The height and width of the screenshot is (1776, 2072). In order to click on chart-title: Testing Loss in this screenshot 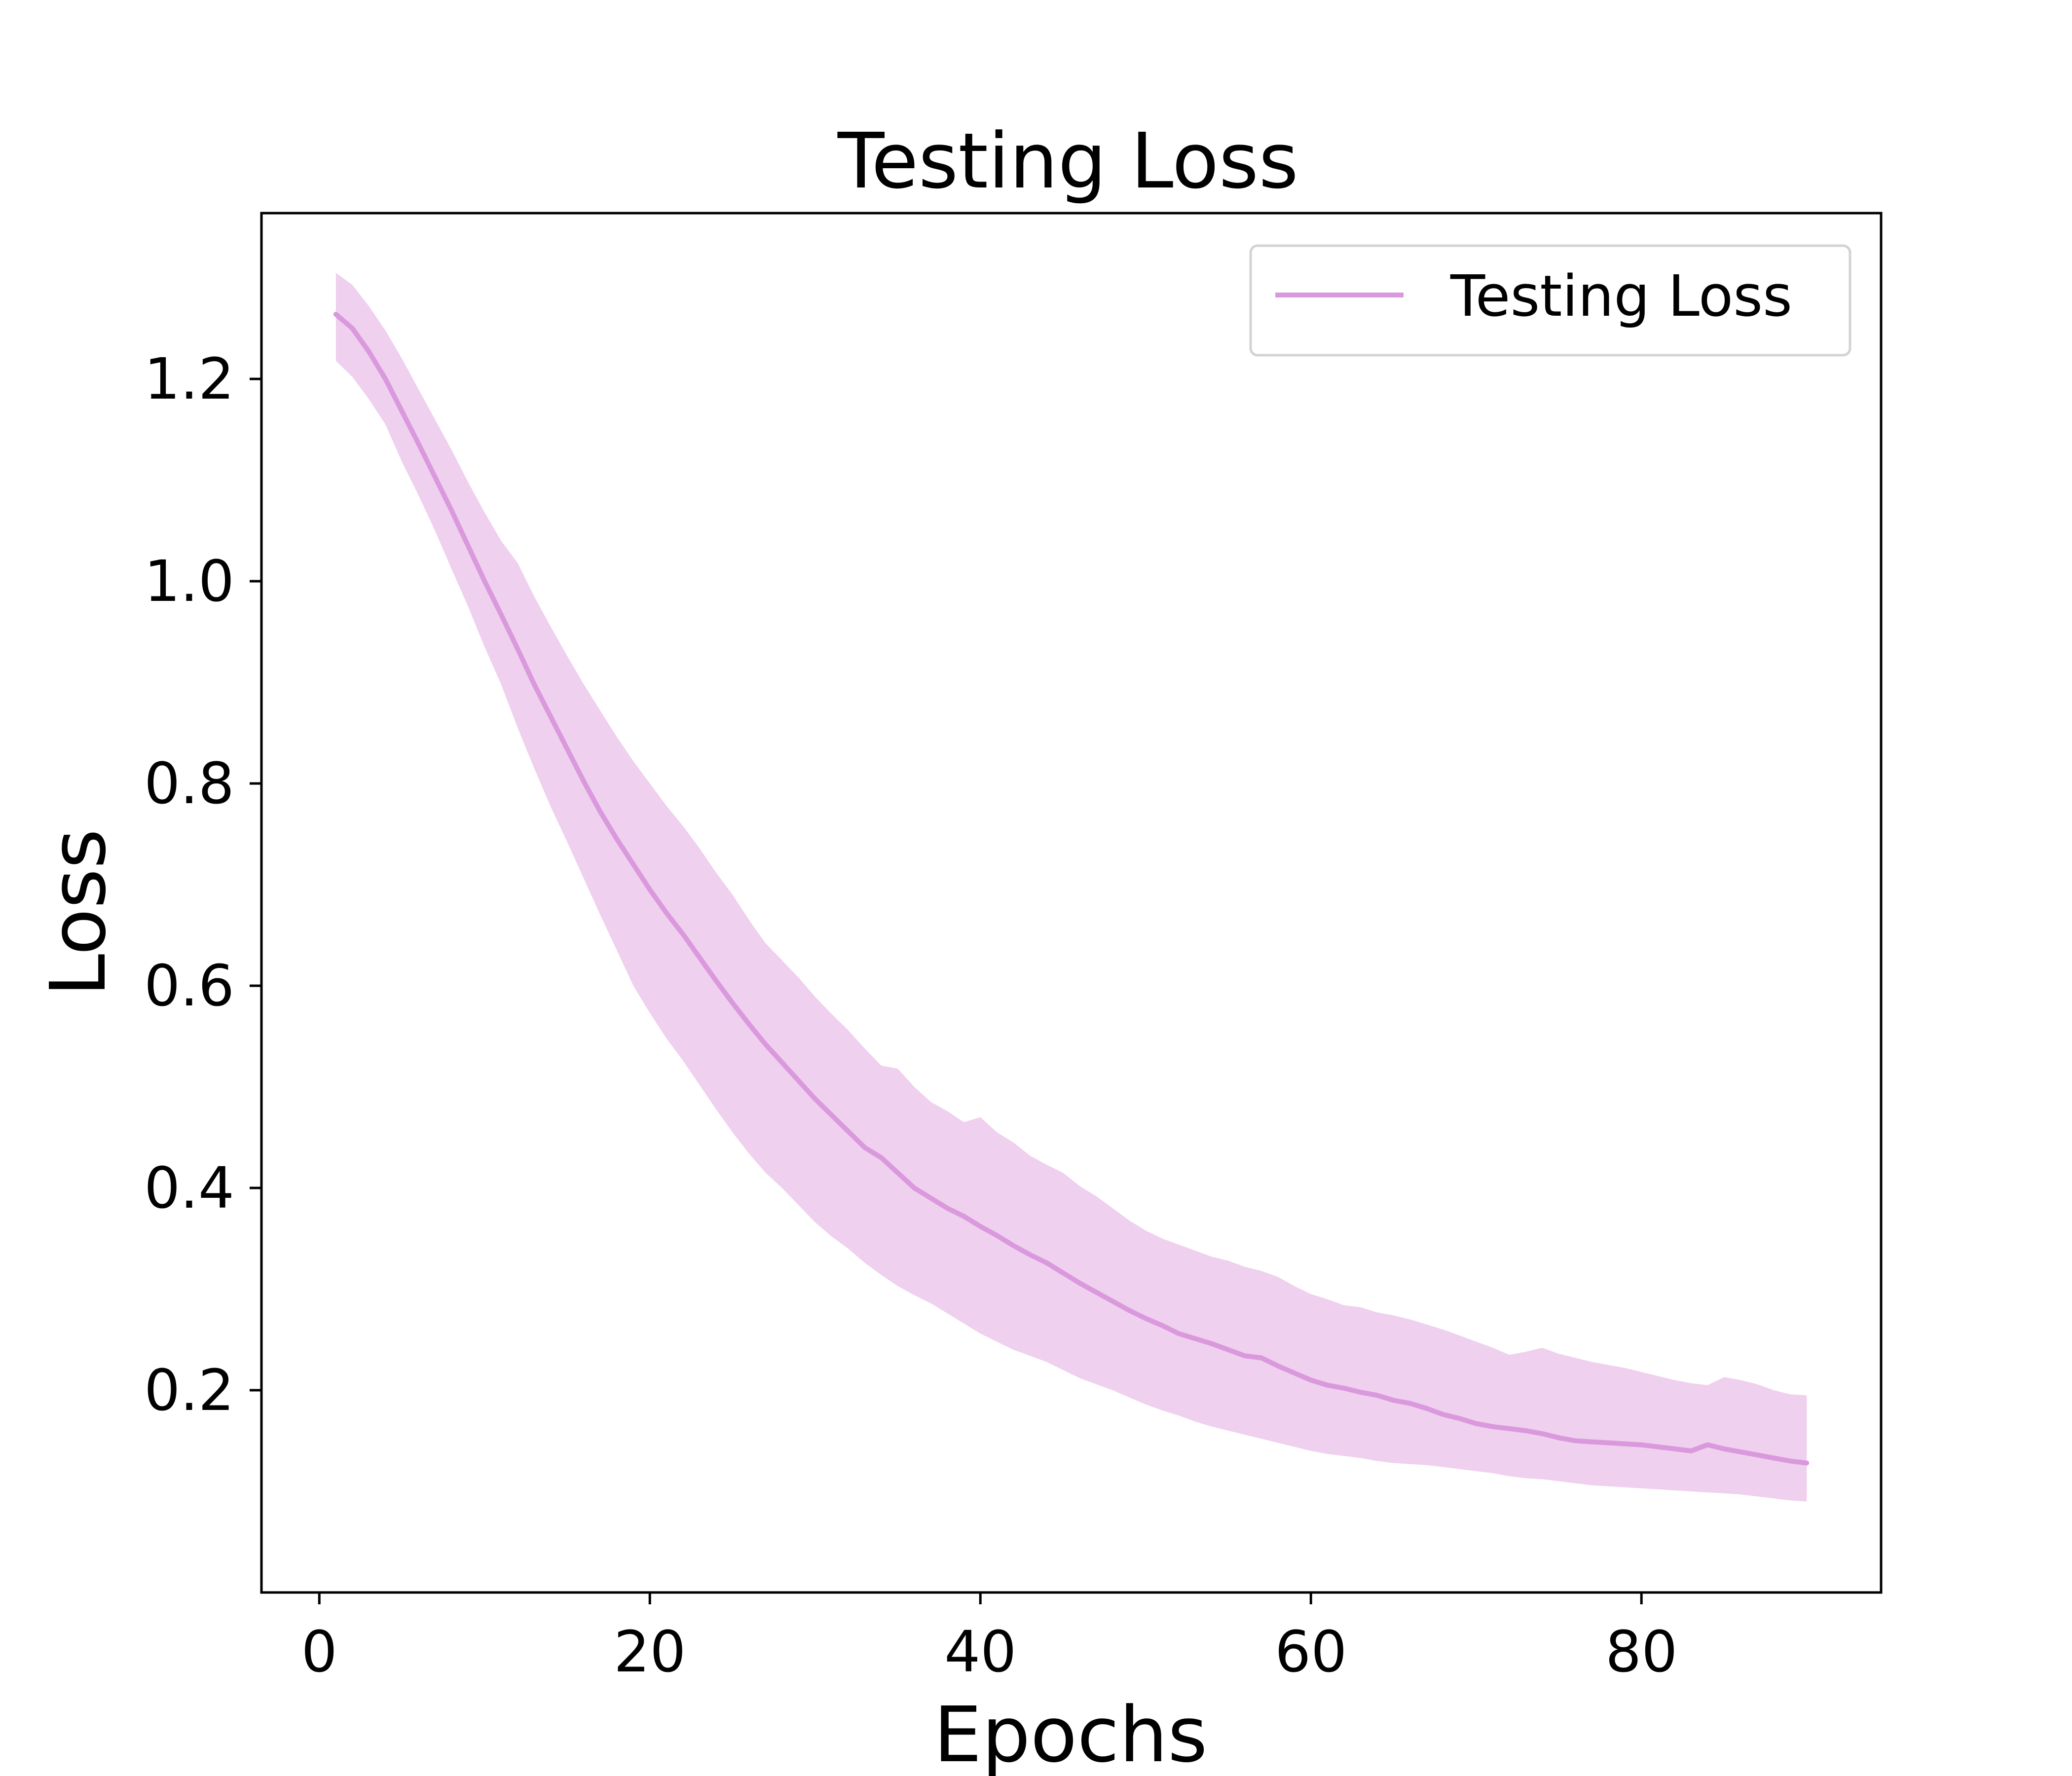, I will do `click(1068, 161)`.